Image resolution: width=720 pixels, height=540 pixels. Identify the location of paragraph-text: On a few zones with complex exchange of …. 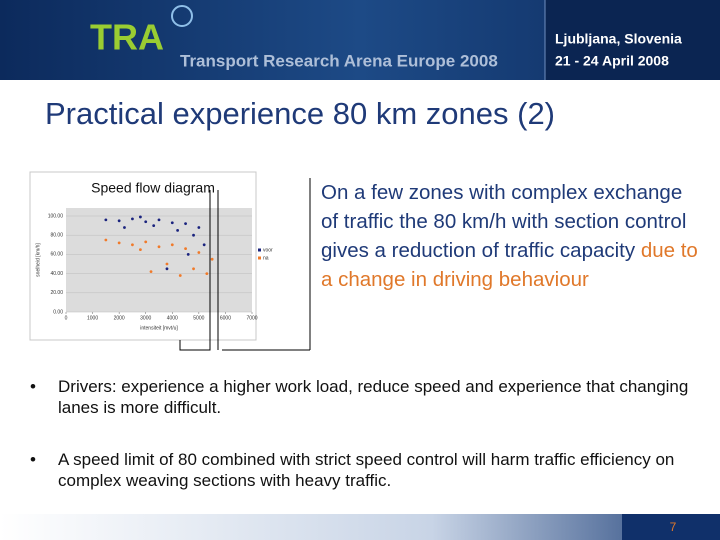
(504, 221).